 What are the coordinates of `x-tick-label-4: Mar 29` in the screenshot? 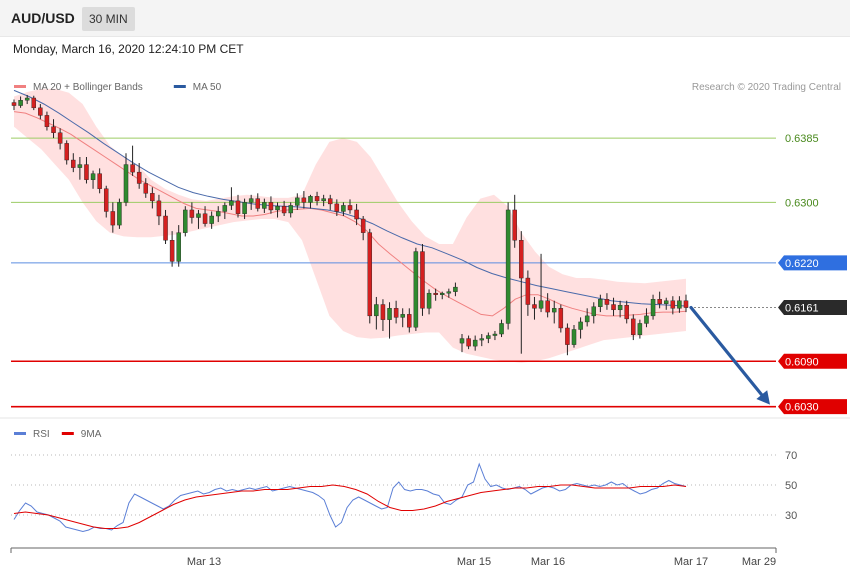 It's located at (759, 562).